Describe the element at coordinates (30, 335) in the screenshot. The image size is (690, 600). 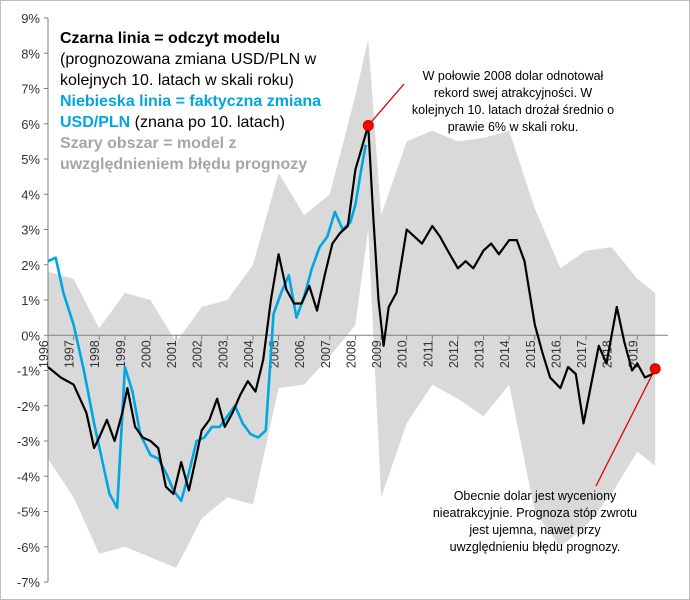
I see `y-tick-label: 0%` at that location.